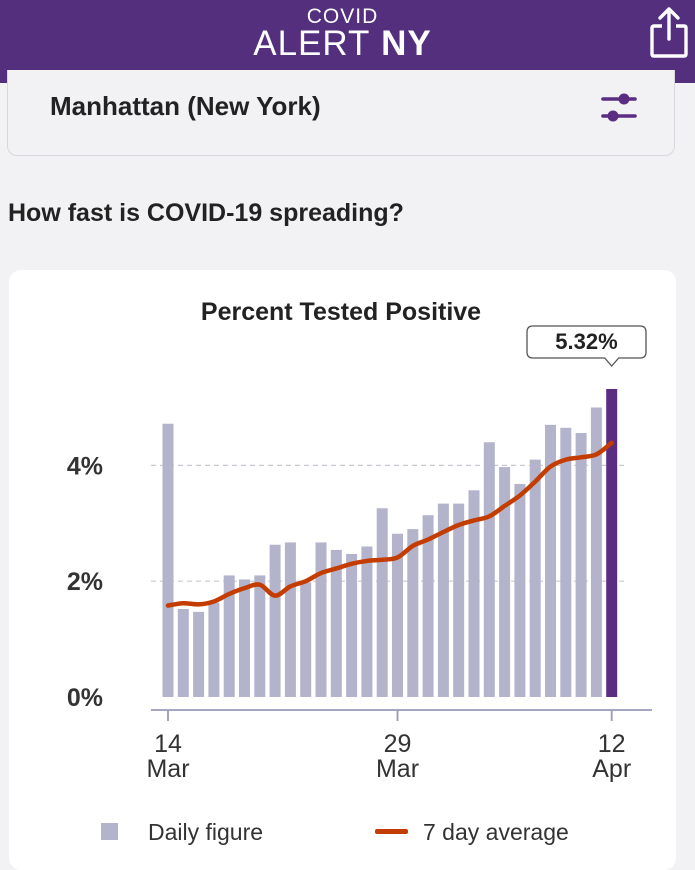  I want to click on share-icon, so click(669, 32).